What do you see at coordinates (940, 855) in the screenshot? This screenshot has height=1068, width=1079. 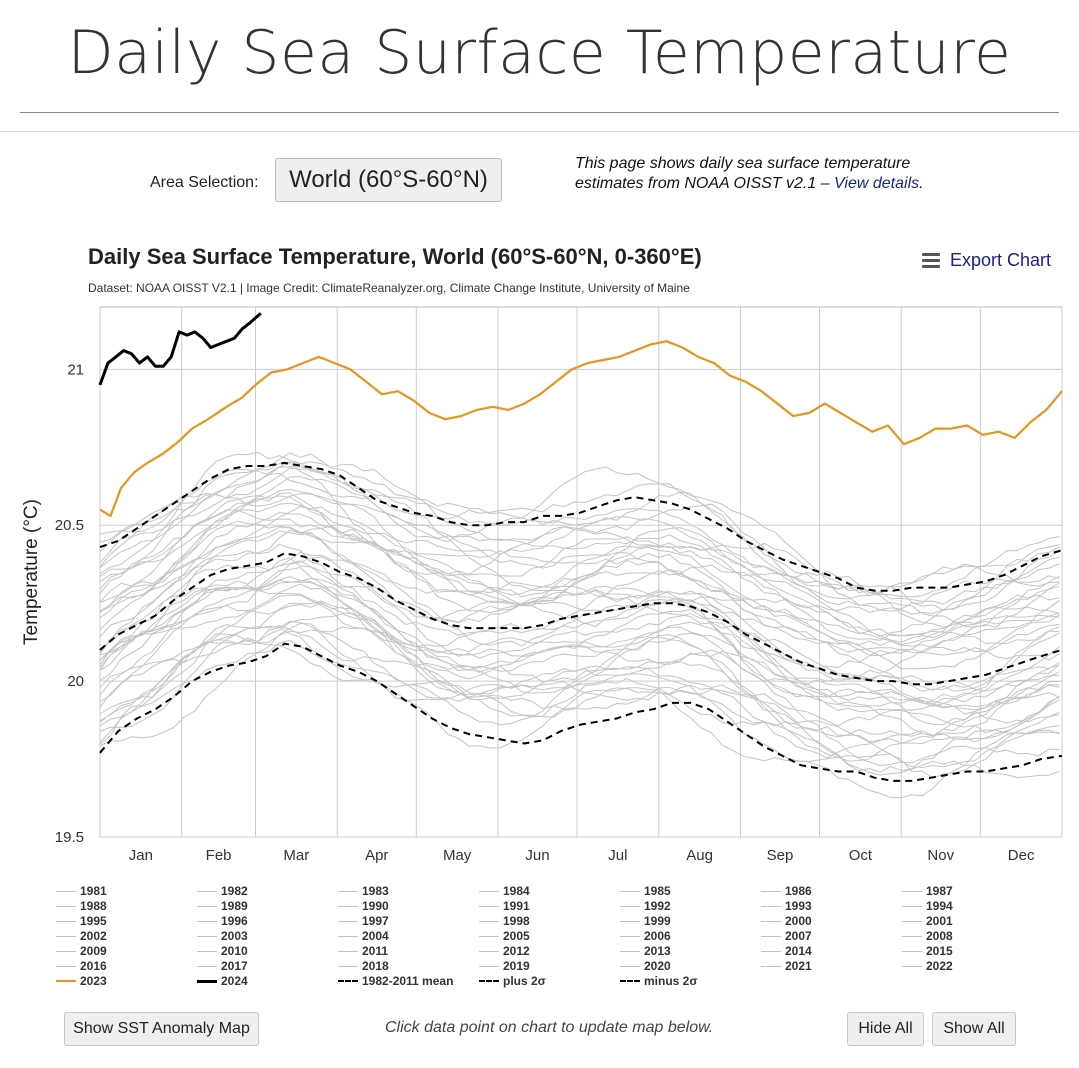 I see `x-tick-label: Nov` at bounding box center [940, 855].